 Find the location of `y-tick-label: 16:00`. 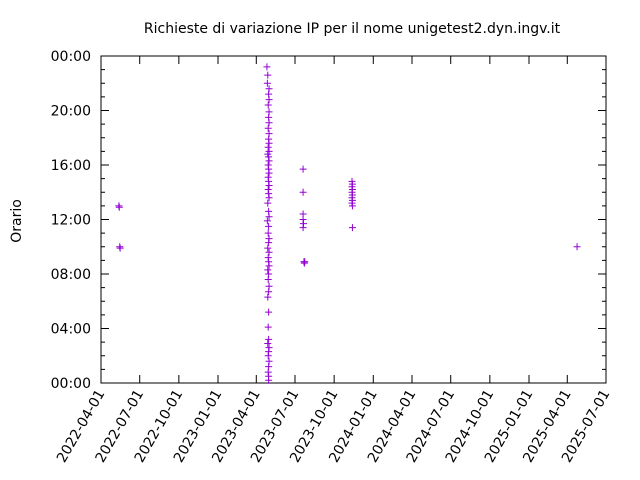

y-tick-label: 16:00 is located at coordinates (71, 166).